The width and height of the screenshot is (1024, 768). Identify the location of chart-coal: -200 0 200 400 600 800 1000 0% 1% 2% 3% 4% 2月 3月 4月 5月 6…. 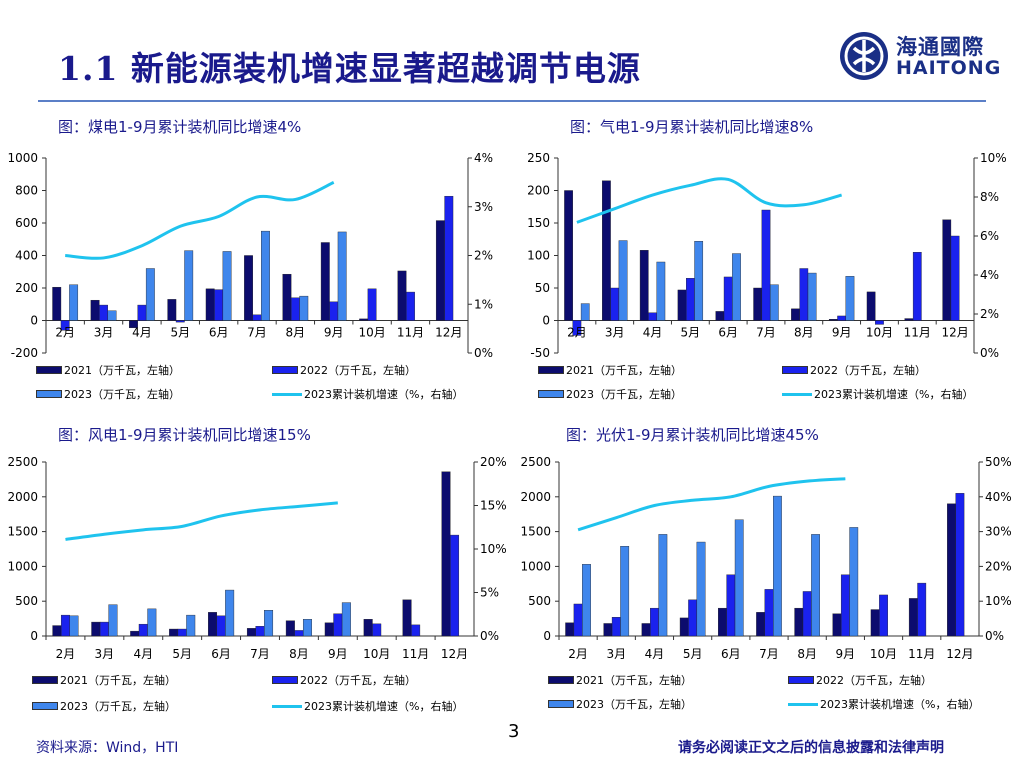
(256, 257).